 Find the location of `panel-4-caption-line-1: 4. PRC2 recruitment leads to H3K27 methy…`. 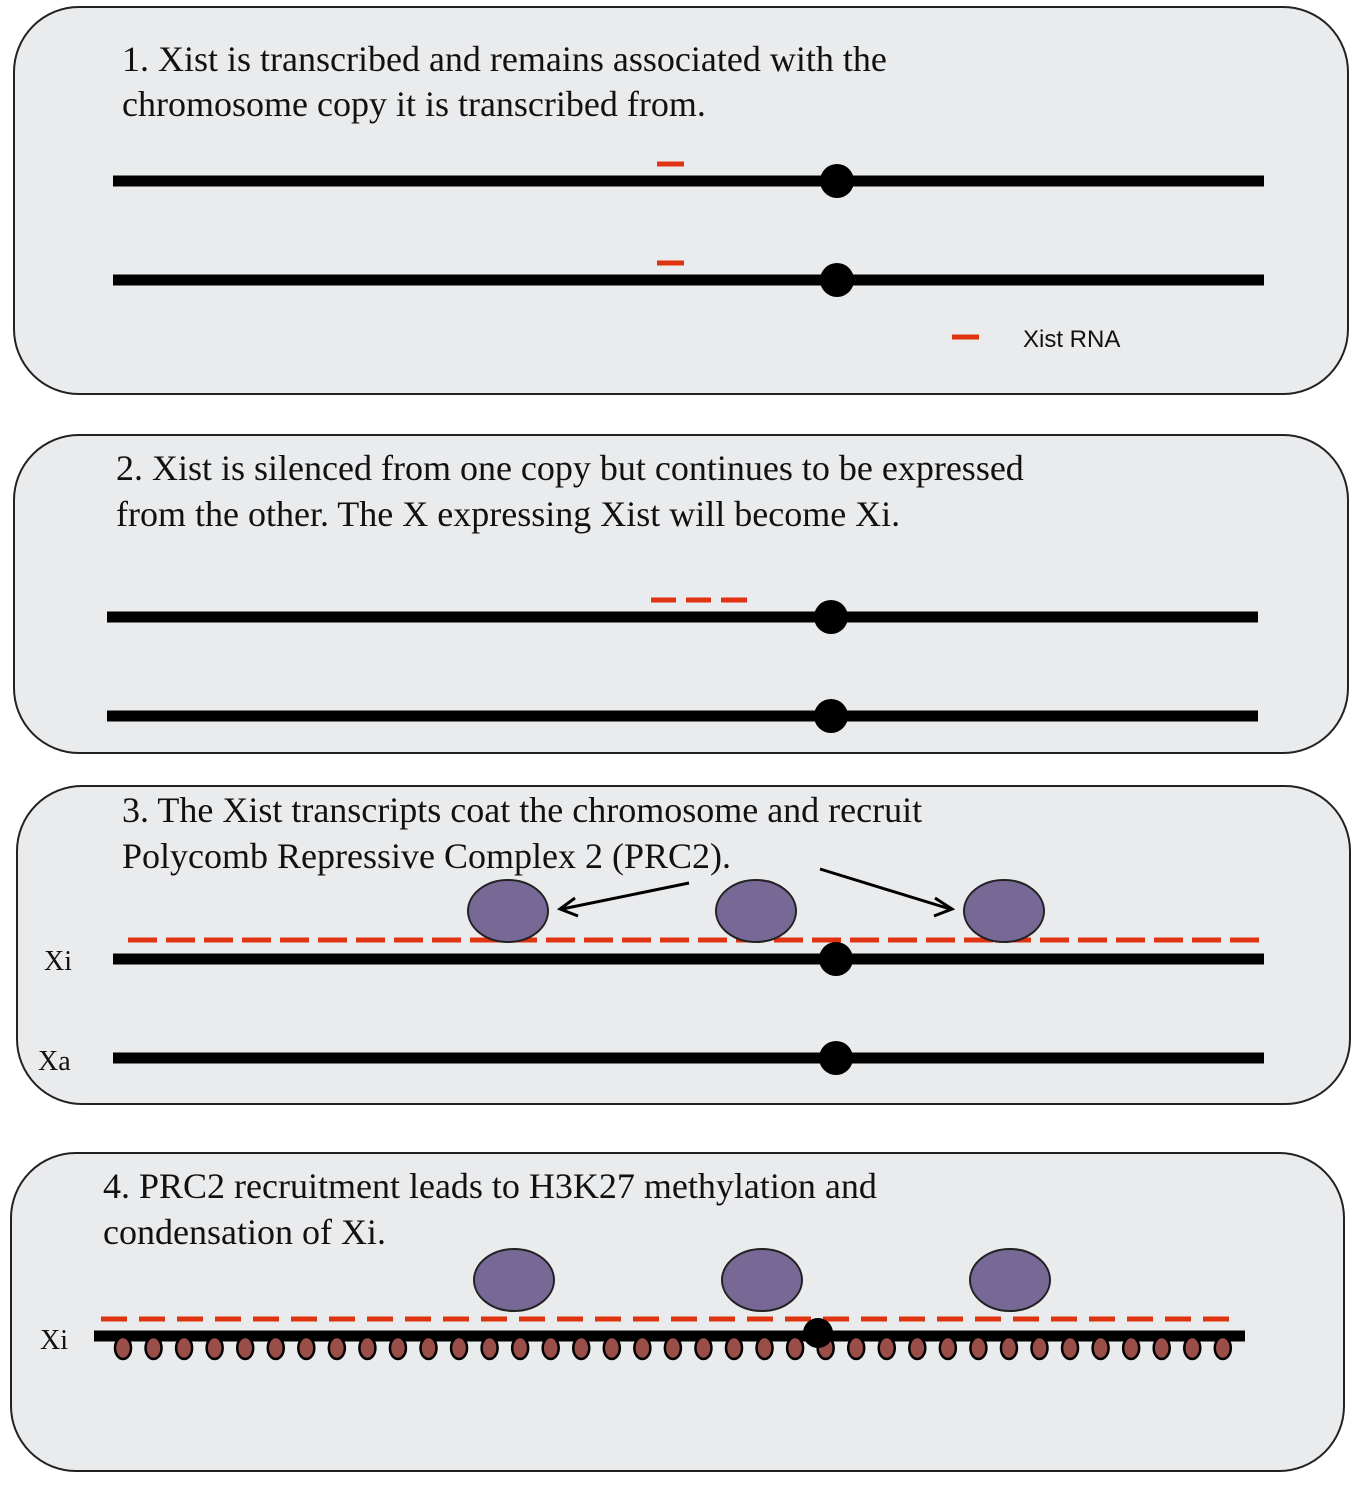

panel-4-caption-line-1: 4. PRC2 recruitment leads to H3K27 methy… is located at coordinates (490, 1186).